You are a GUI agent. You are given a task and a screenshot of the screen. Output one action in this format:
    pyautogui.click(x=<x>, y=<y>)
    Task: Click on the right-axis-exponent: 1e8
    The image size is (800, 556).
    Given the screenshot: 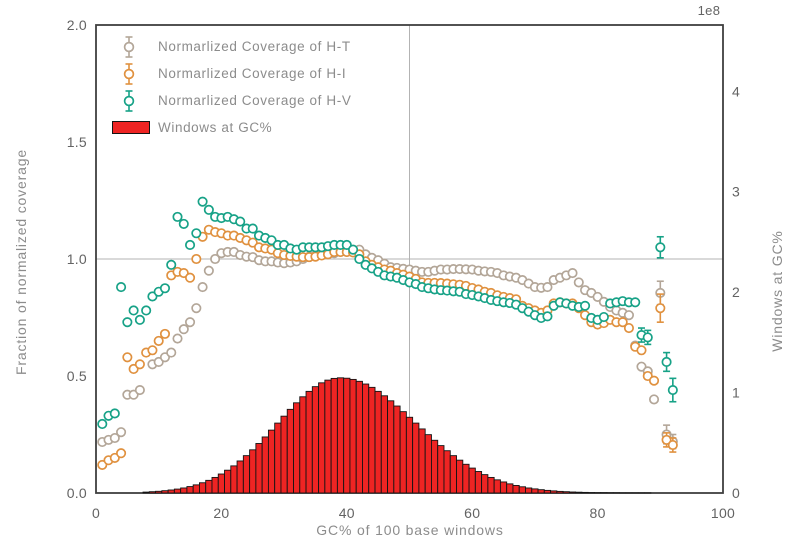 What is the action you would take?
    pyautogui.click(x=709, y=10)
    